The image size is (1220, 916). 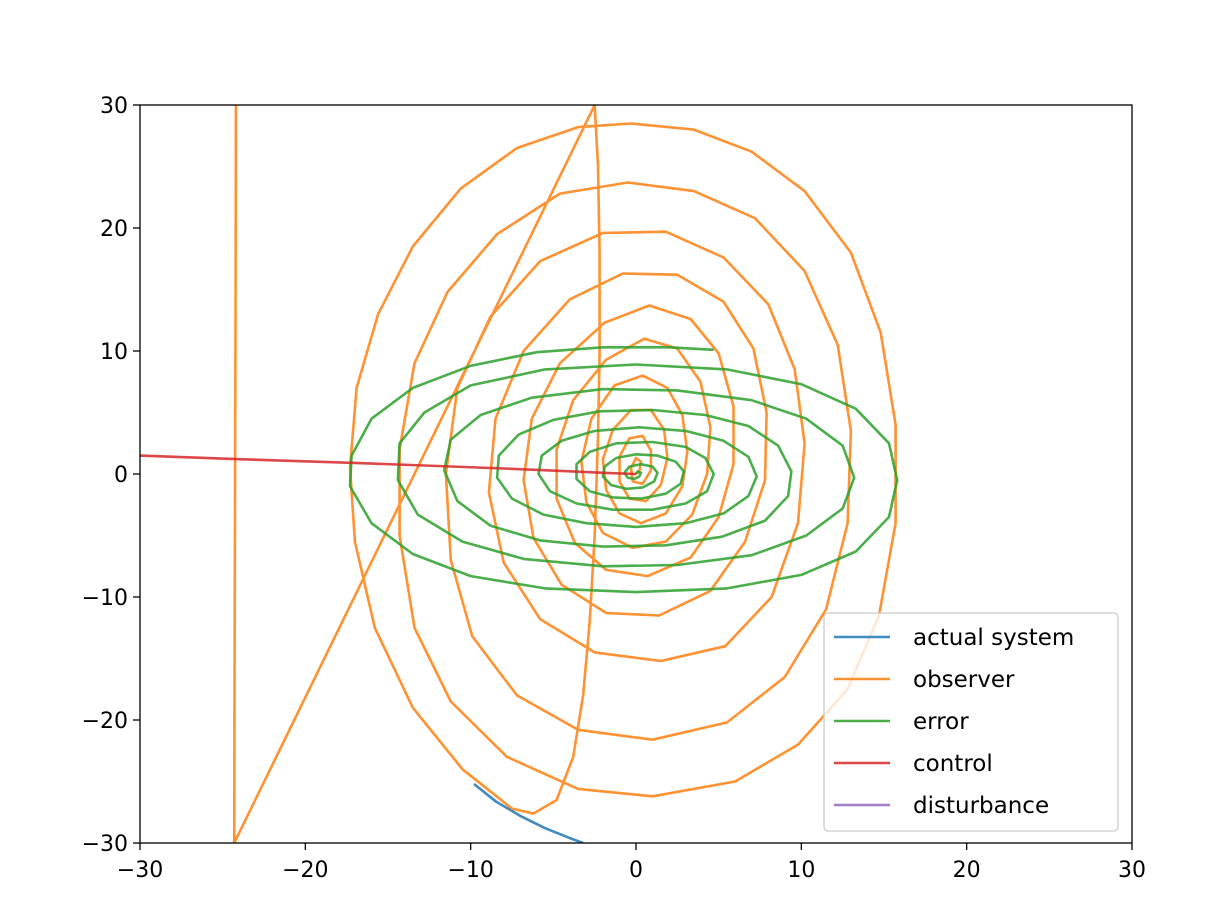 What do you see at coordinates (140, 870) in the screenshot?
I see `x-tick-label: −30` at bounding box center [140, 870].